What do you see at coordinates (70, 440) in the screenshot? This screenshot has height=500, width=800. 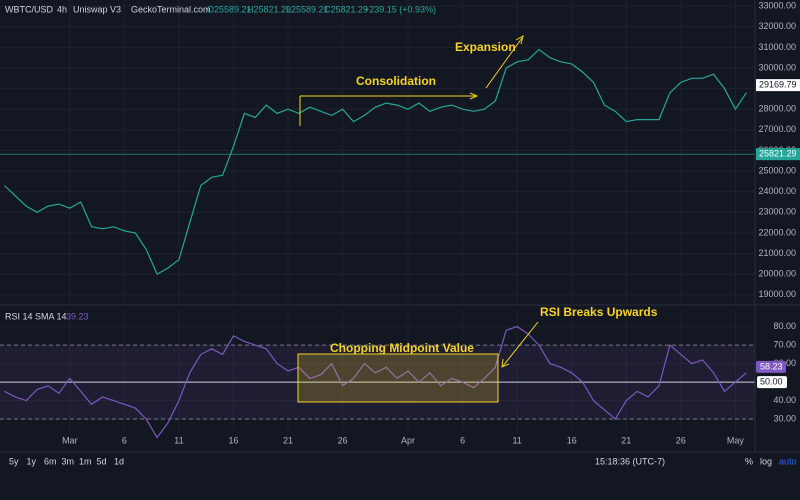 I see `x-tick-label: Mar` at bounding box center [70, 440].